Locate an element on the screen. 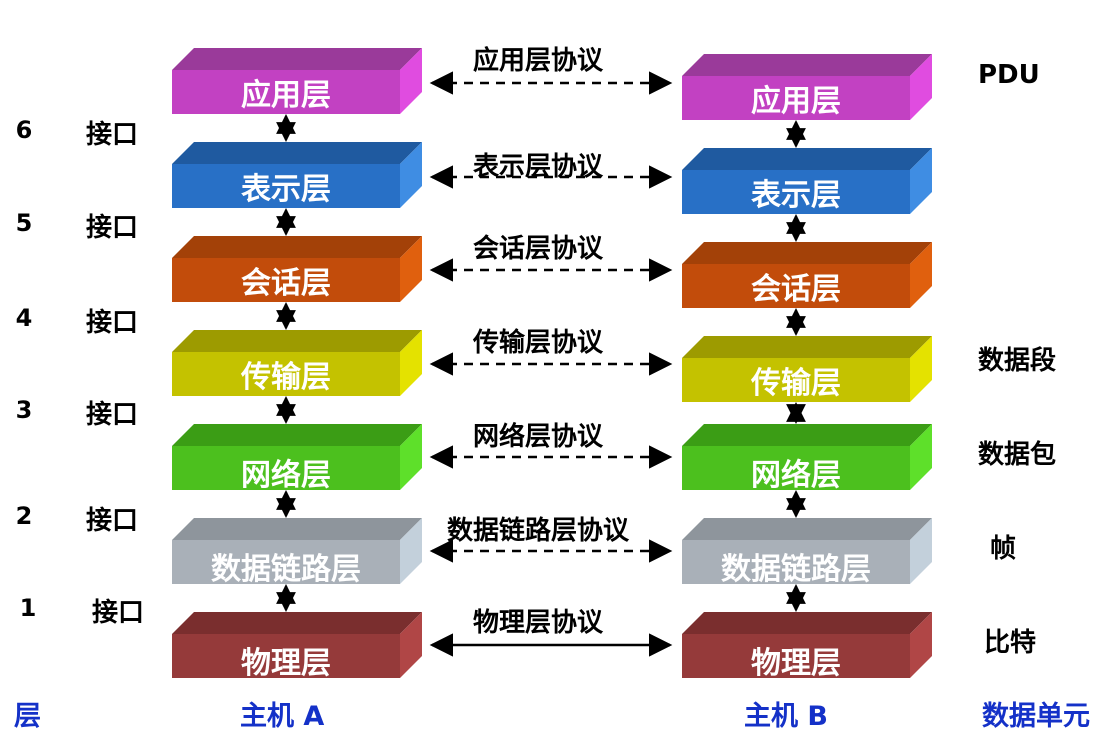 This screenshot has height=742, width=1102. protocol-label-datalink: 数据链路层协议 is located at coordinates (537, 531).